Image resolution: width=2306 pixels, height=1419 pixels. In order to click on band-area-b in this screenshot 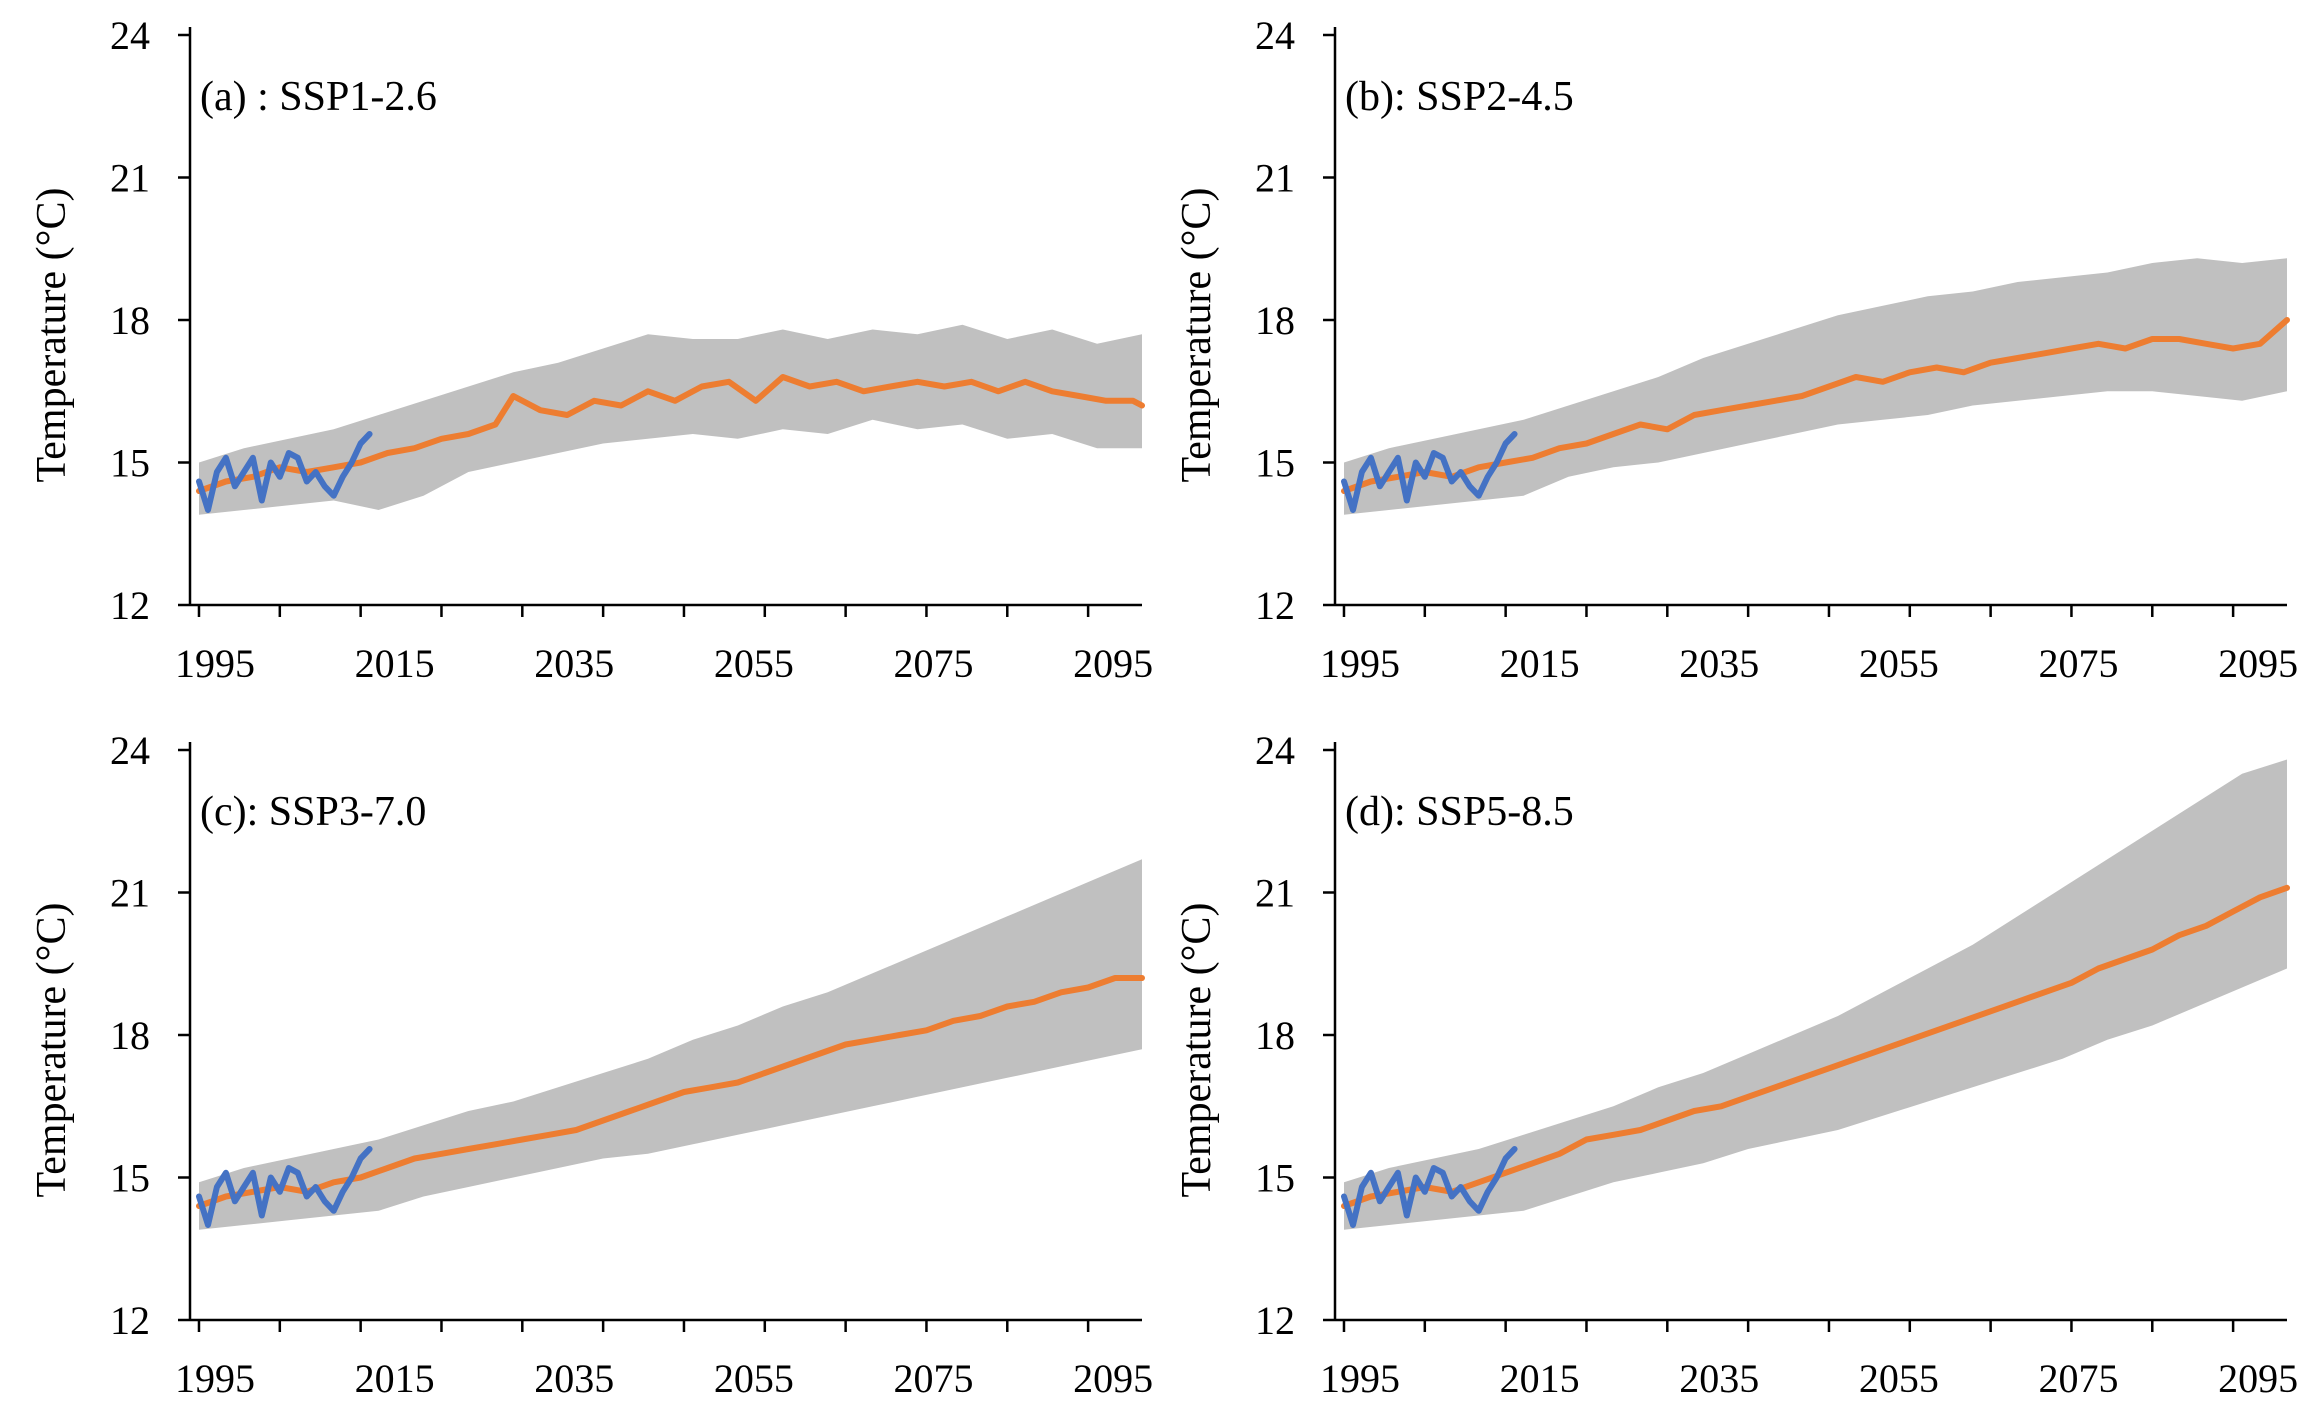, I will do `click(1815, 386)`.